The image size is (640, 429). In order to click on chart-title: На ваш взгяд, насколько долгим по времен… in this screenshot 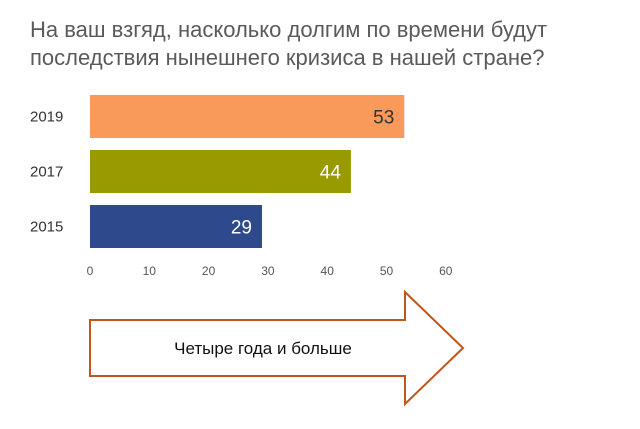, I will do `click(330, 44)`.